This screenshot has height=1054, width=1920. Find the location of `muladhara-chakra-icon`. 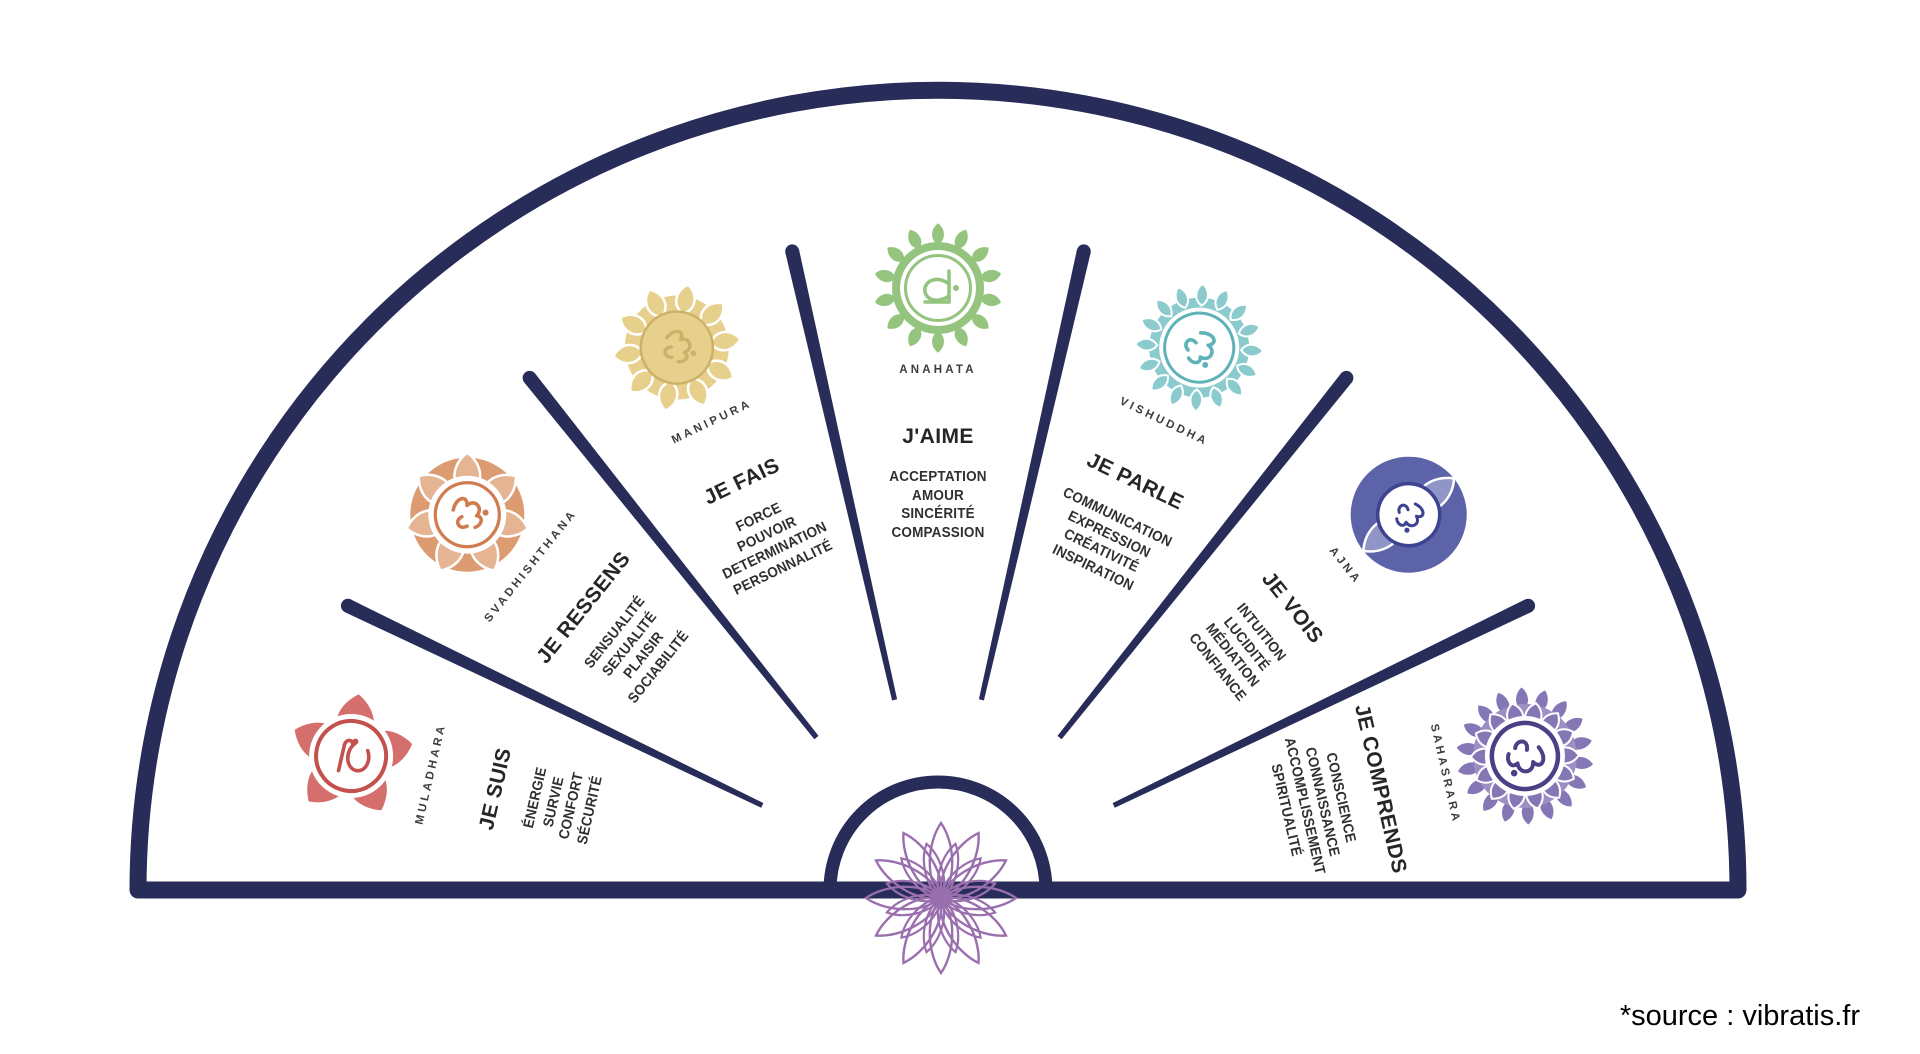

muladhara-chakra-icon is located at coordinates (353, 752).